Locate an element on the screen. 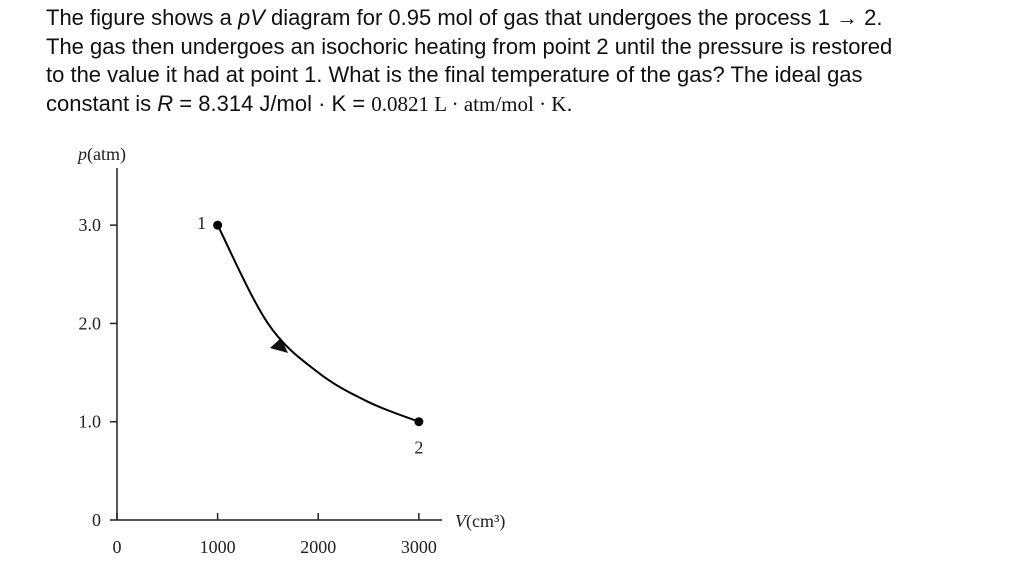 The image size is (1024, 568). y-tick-label: 2.0 is located at coordinates (90, 323).